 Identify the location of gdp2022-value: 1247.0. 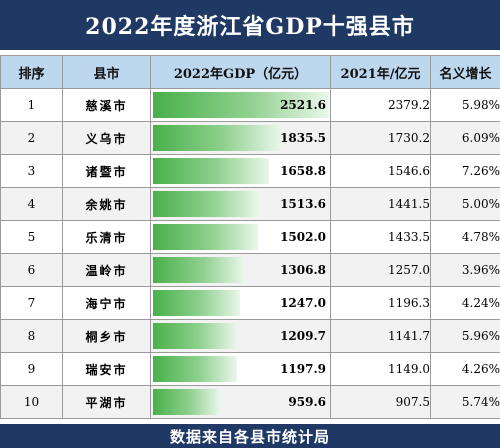
(303, 303).